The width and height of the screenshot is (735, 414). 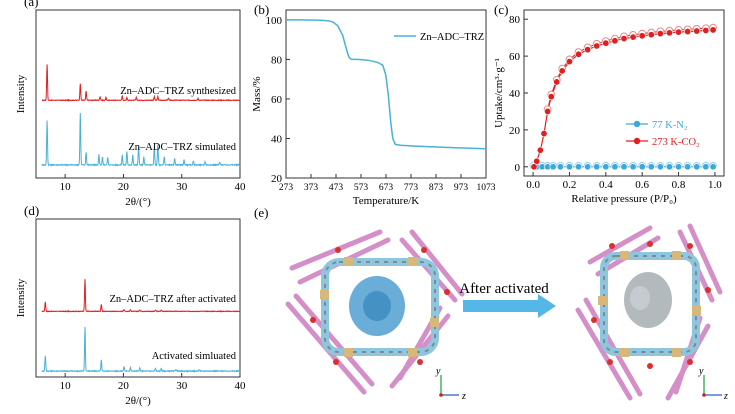 I want to click on x-tick-label: 773, so click(x=411, y=188).